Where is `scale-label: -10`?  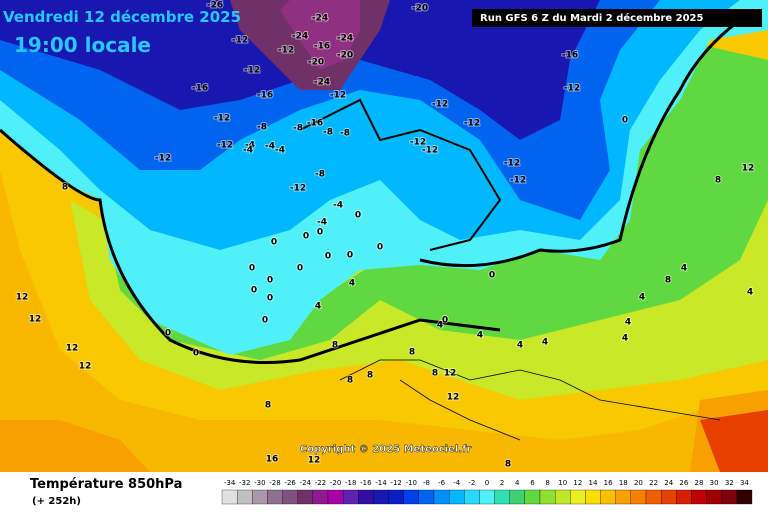 scale-label: -10 is located at coordinates (411, 483).